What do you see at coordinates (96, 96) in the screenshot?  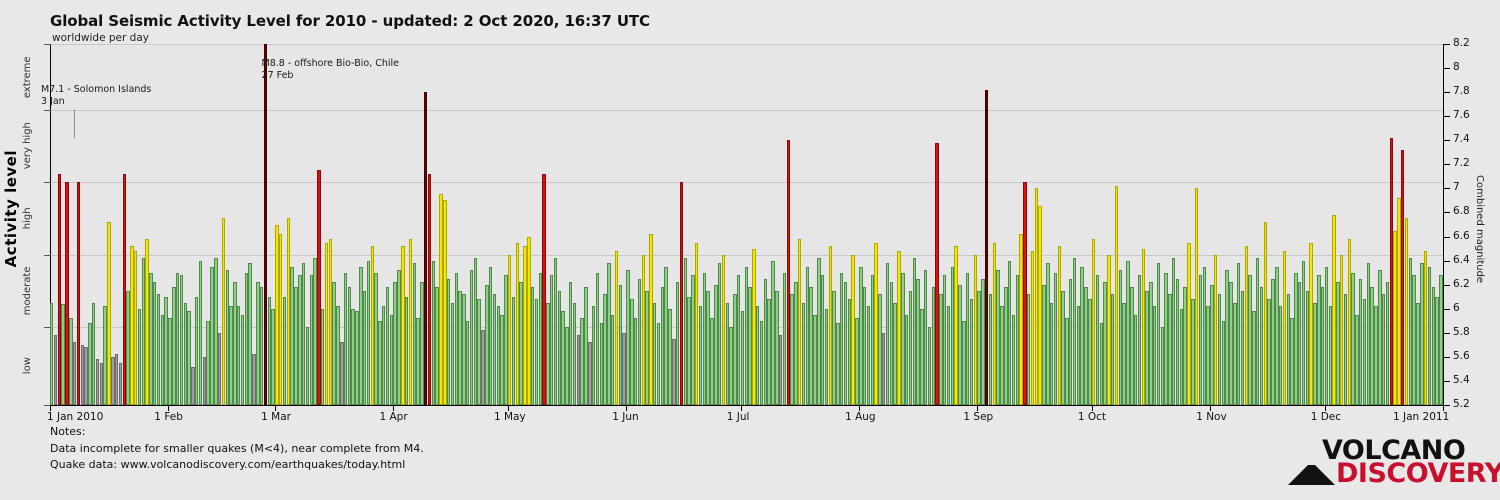 I see `annotation-1: M7.1 - Solomon Islands 3 Jan` at bounding box center [96, 96].